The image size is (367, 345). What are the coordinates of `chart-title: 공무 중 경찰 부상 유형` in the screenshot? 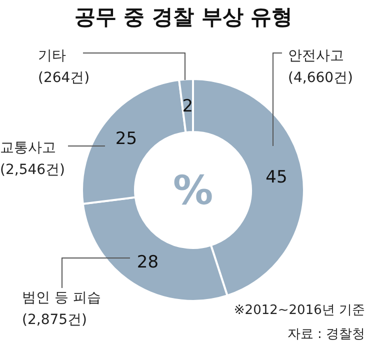 It's located at (183, 17).